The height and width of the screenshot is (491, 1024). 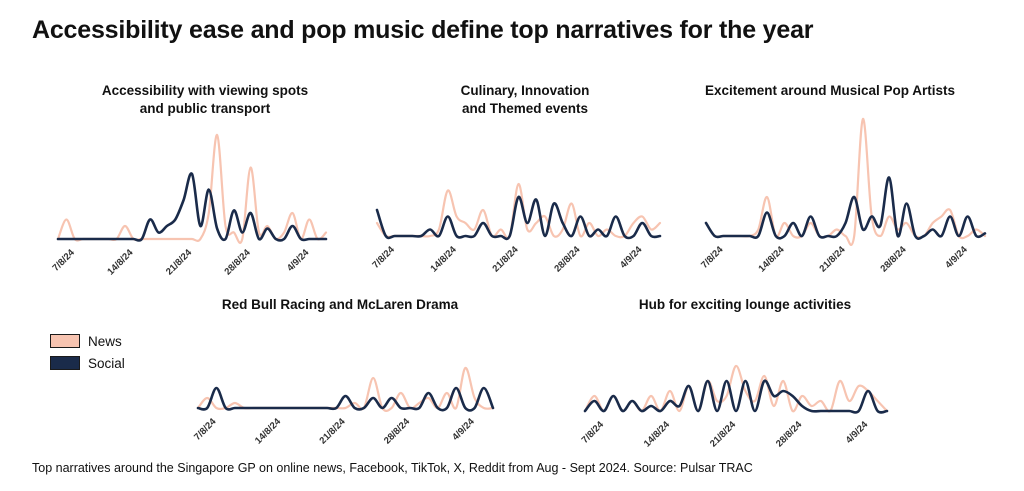 What do you see at coordinates (345, 399) in the screenshot?
I see `panel-4-social-line` at bounding box center [345, 399].